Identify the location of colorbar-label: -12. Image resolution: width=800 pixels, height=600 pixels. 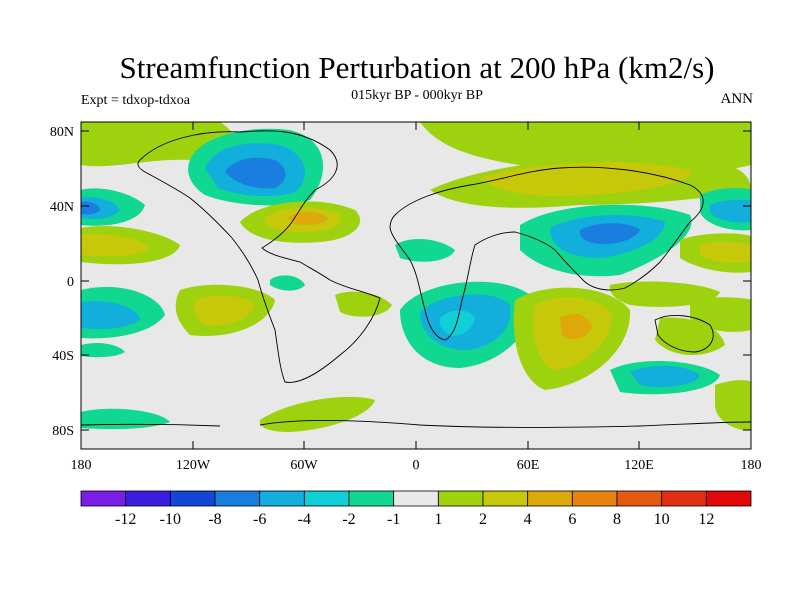
(125, 519).